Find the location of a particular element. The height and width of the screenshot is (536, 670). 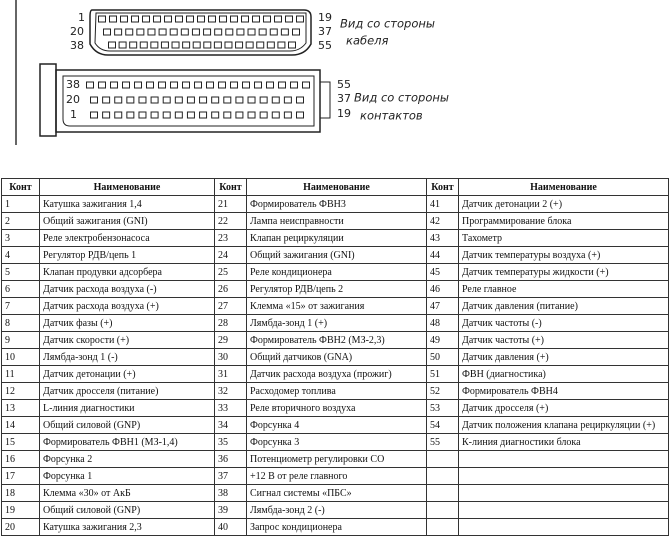

name-cell is located at coordinates (563, 510).